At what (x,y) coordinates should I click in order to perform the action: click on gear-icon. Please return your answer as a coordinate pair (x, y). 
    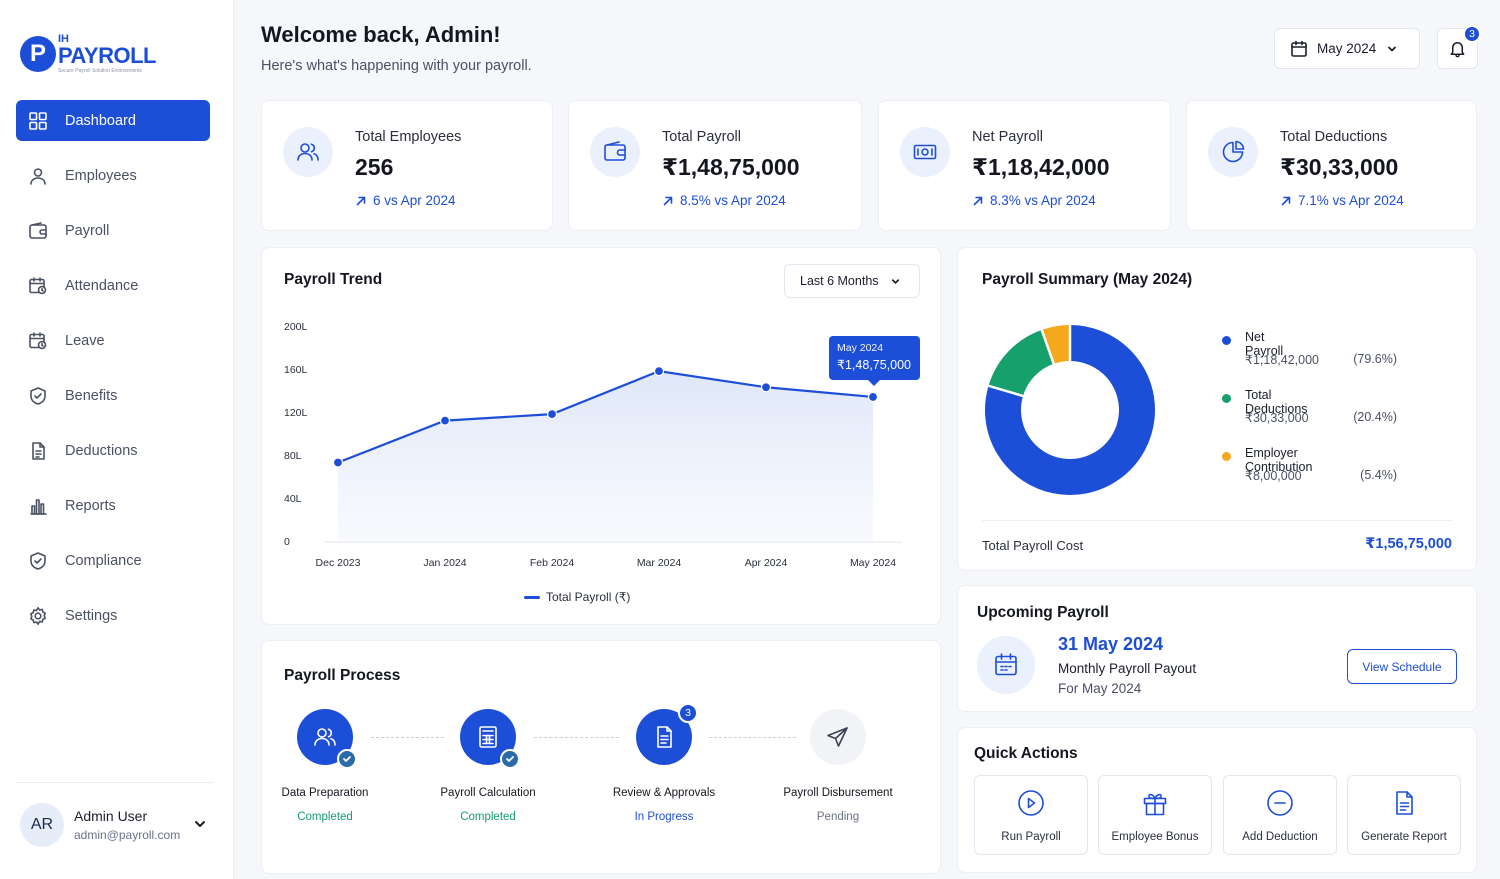
    Looking at the image, I should click on (38, 615).